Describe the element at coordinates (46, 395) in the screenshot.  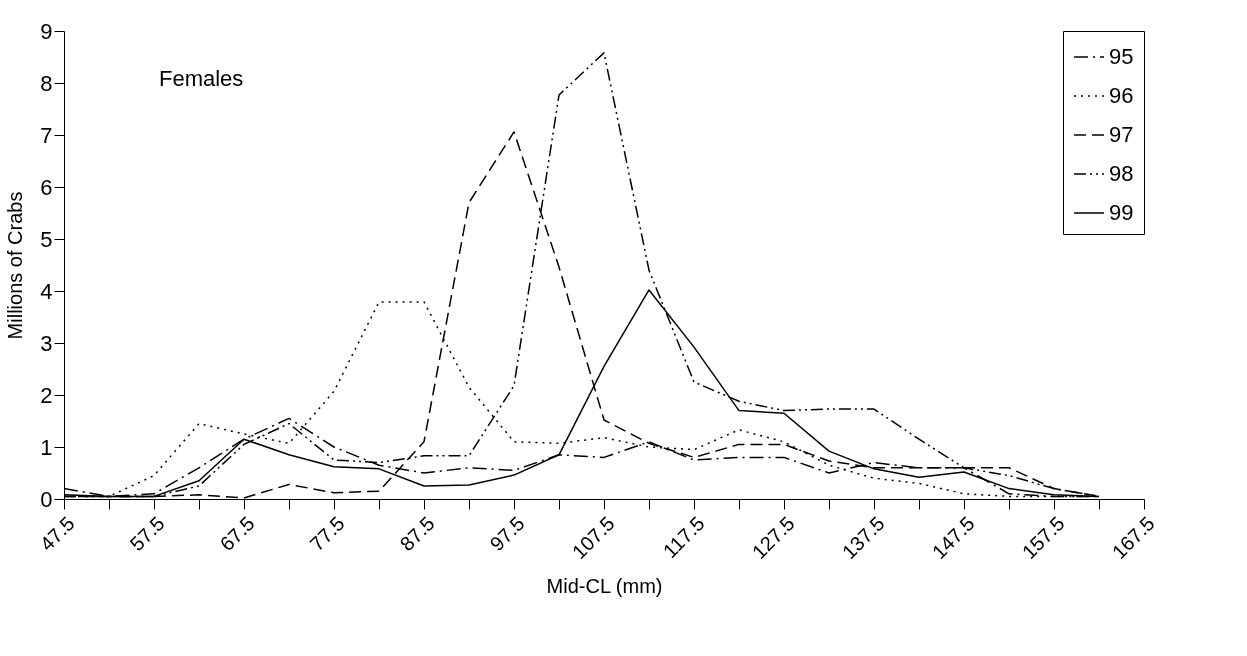
I see `y-tick-label: 2` at that location.